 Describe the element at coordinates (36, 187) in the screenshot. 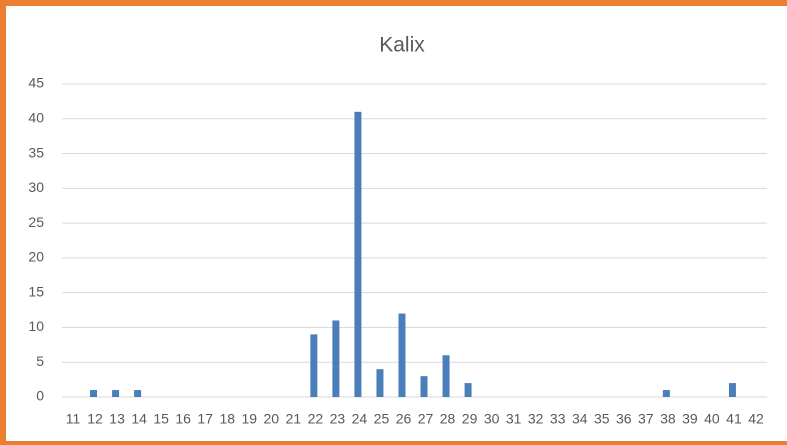

I see `y-tick-label: 30` at that location.